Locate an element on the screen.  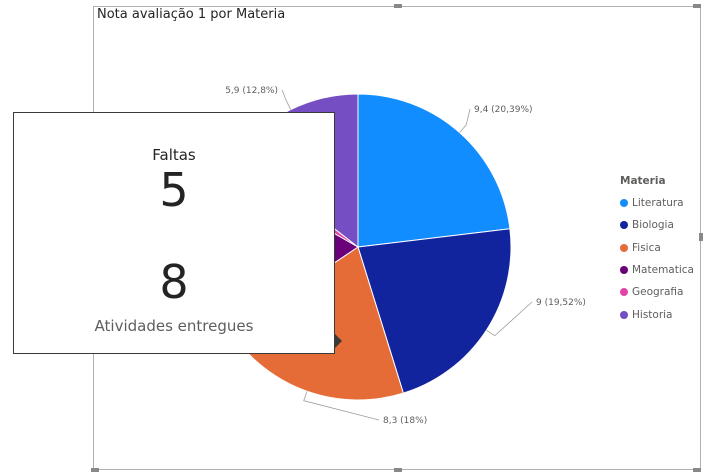
legend-label: Biologia is located at coordinates (653, 225).